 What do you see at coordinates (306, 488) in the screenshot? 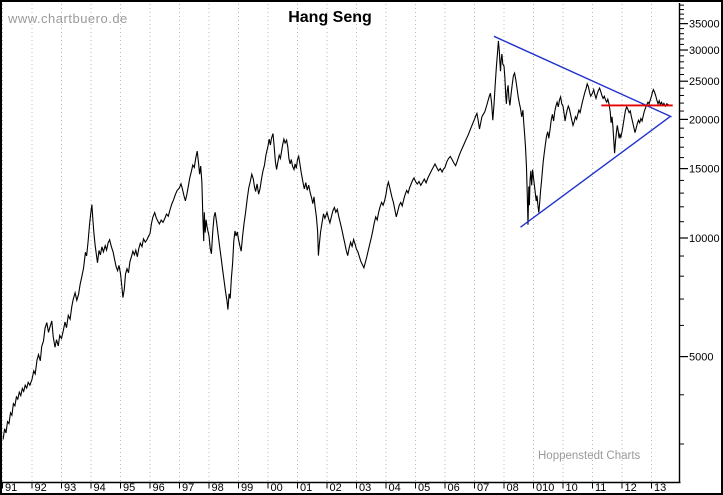
I see `x-tick-label-2001: 01` at bounding box center [306, 488].